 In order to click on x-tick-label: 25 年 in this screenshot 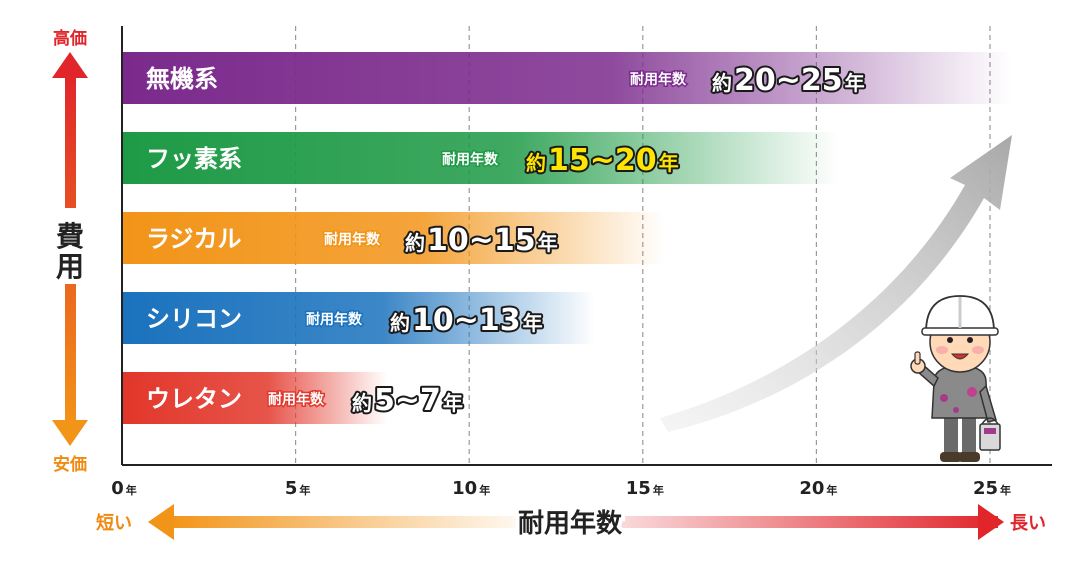, I will do `click(992, 488)`.